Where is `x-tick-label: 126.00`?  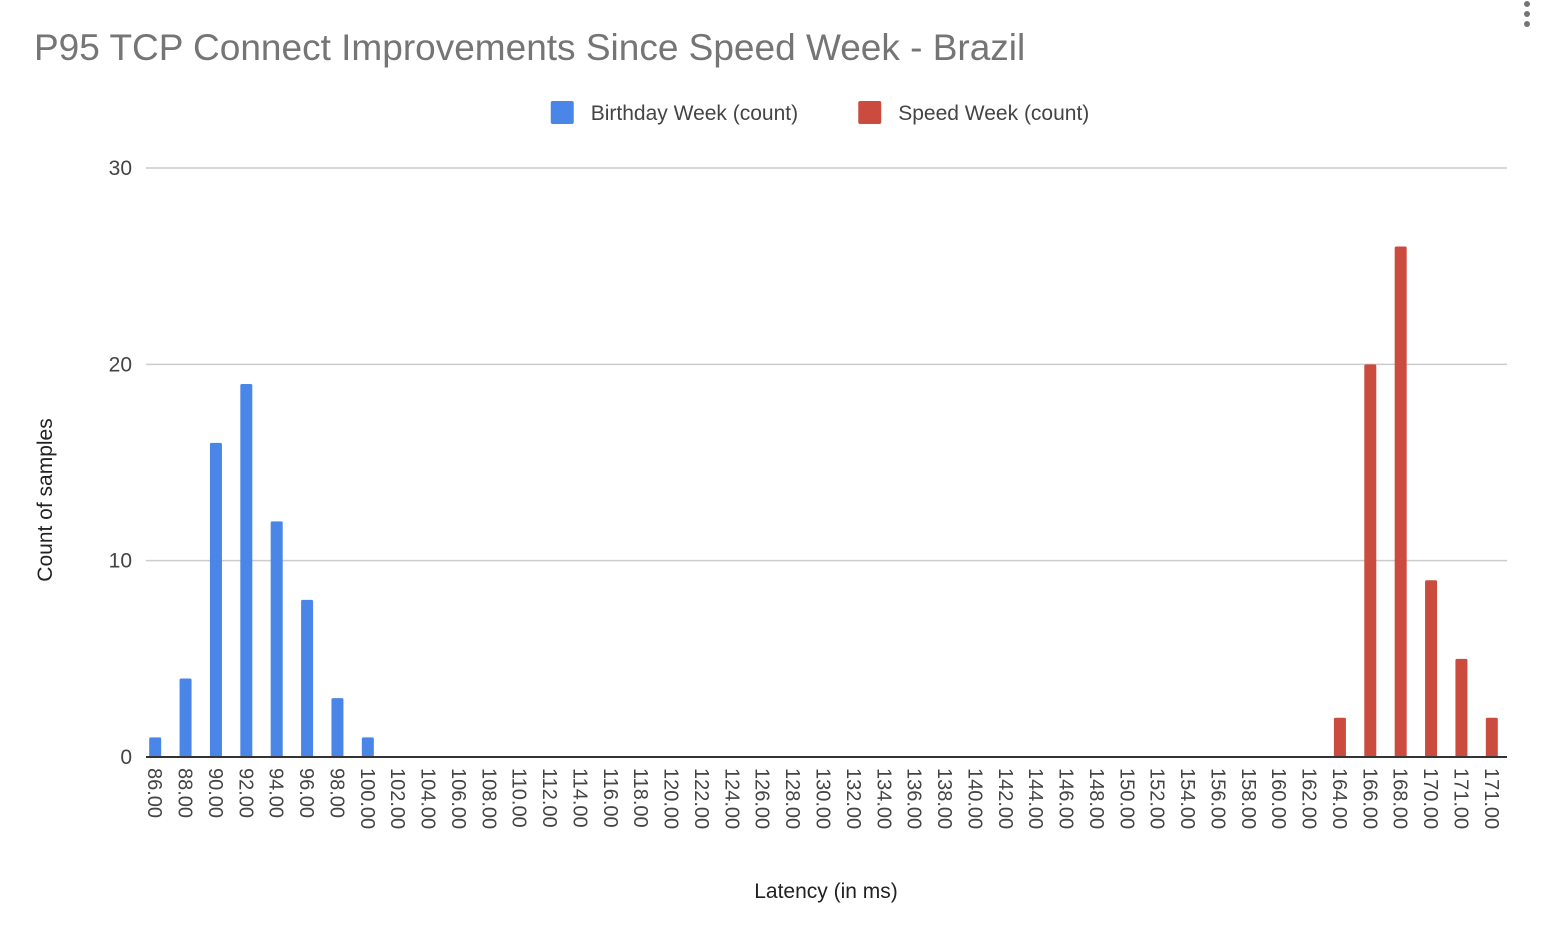
x-tick-label: 126.00 is located at coordinates (762, 798).